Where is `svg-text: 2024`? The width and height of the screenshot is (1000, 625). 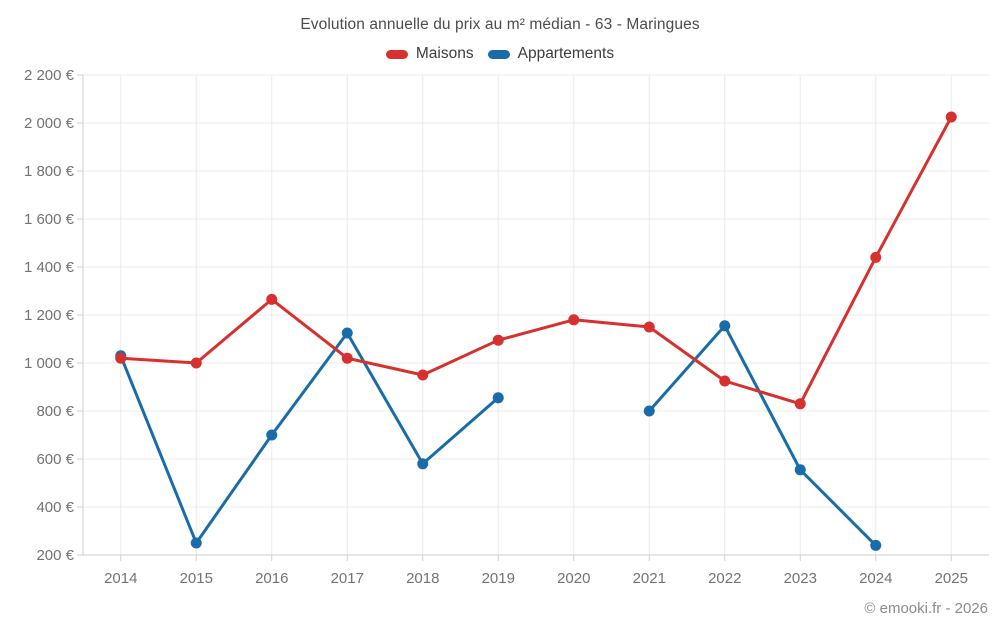
svg-text: 2024 is located at coordinates (875, 578).